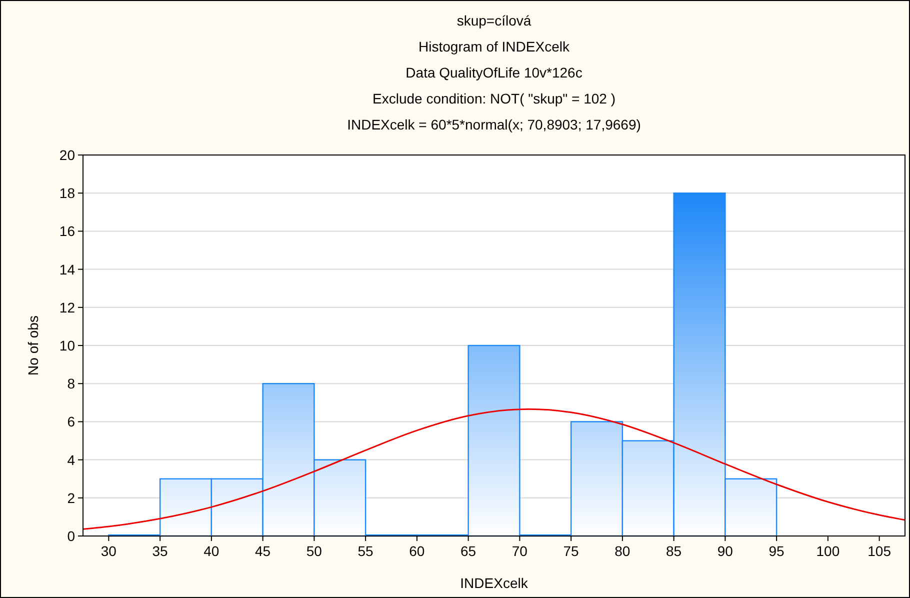  I want to click on x-tick-label: 75, so click(571, 551).